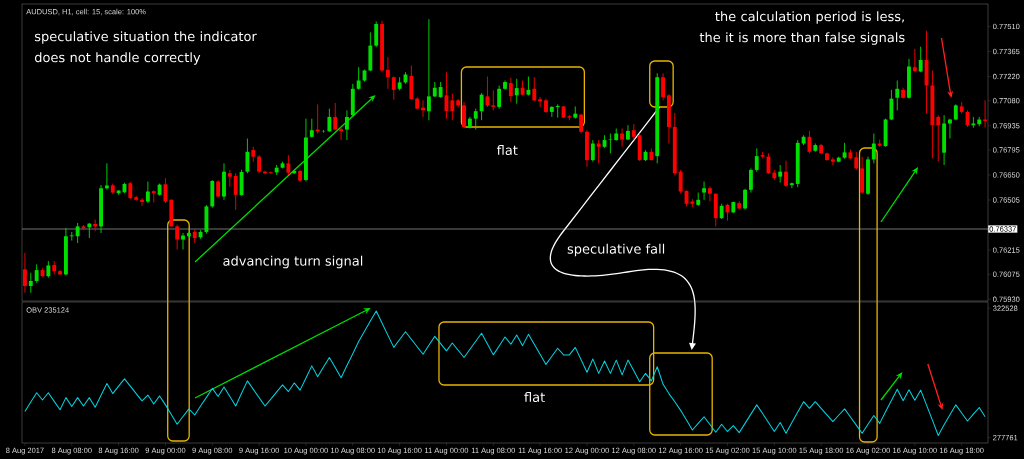 The height and width of the screenshot is (459, 1024). Describe the element at coordinates (145, 48) in the screenshot. I see `annotation: speculative situation the indicator does not handle correctly` at that location.